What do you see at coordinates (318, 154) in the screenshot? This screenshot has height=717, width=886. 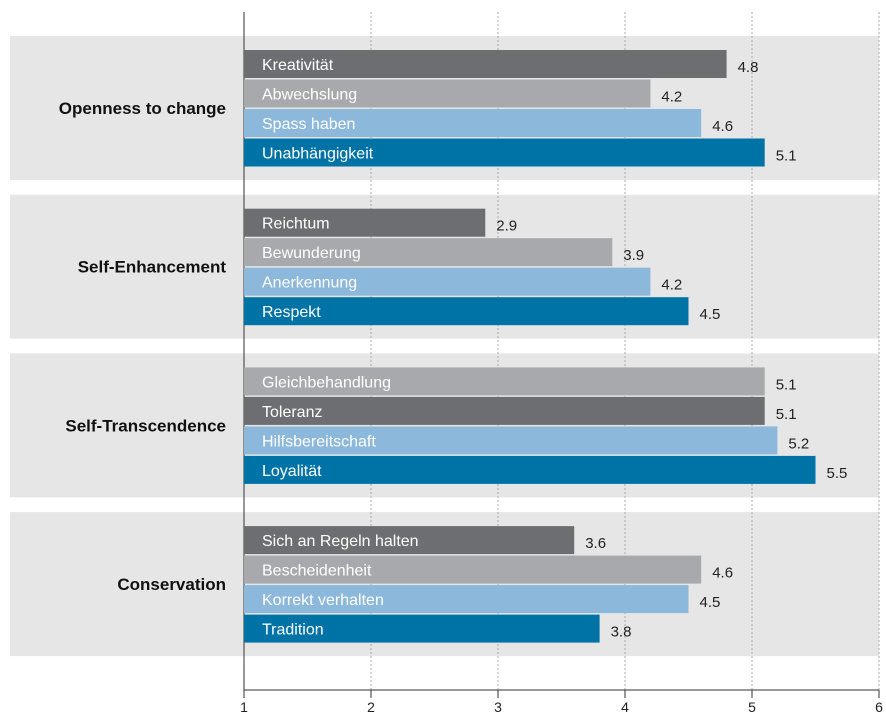 I see `bar-label: Unabhängigkeit` at bounding box center [318, 154].